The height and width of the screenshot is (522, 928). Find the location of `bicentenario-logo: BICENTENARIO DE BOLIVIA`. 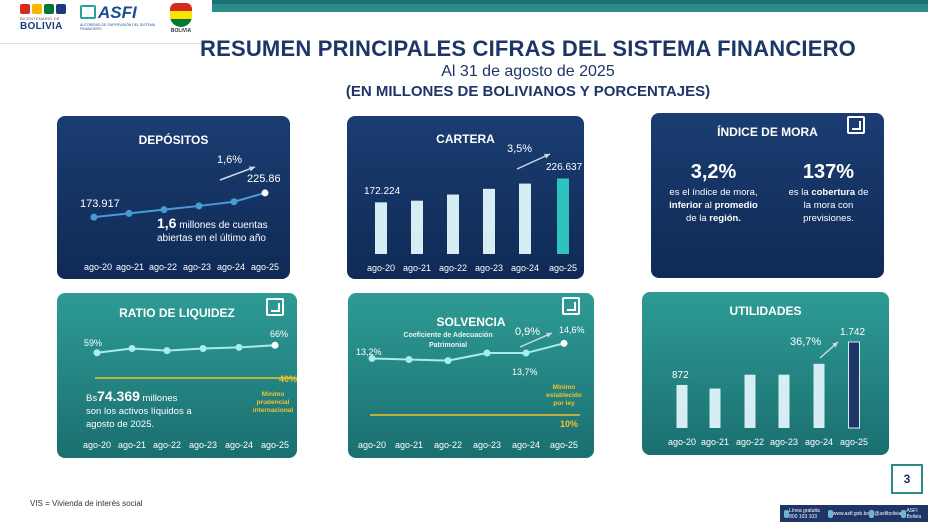

bicentenario-logo: BICENTENARIO DE BOLIVIA is located at coordinates (48, 20).